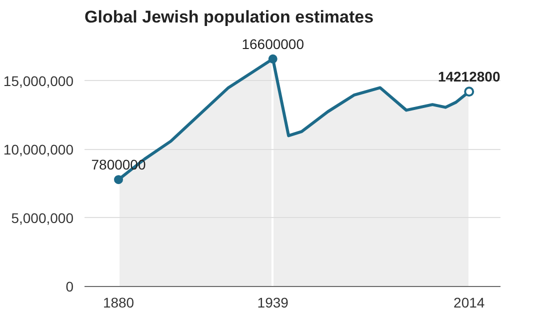 This screenshot has width=559, height=320. Describe the element at coordinates (118, 302) in the screenshot. I see `x-tick-label: 1880` at that location.